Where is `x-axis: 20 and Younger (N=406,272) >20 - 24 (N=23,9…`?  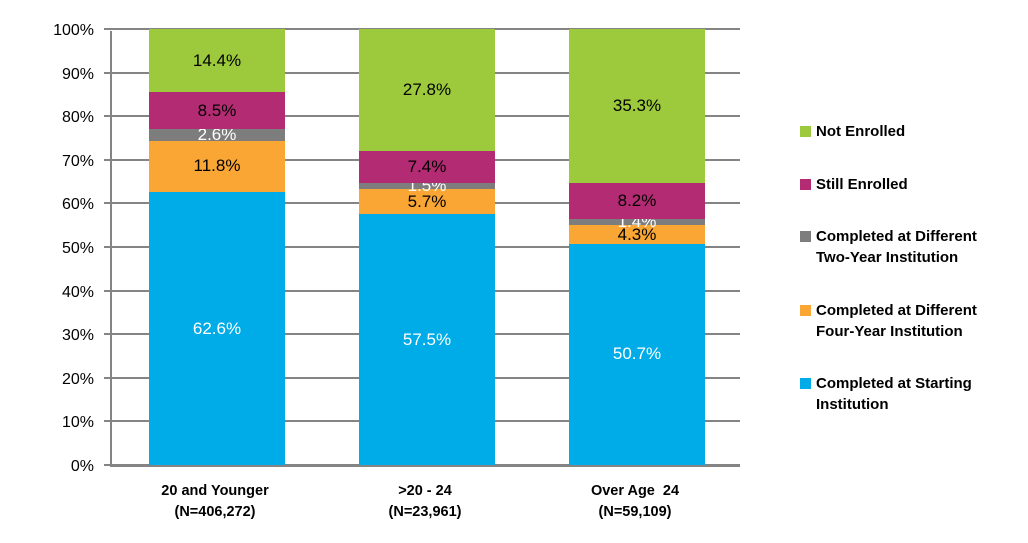 x-axis: 20 and Younger (N=406,272) >20 - 24 (N=23,9… is located at coordinates (425, 506).